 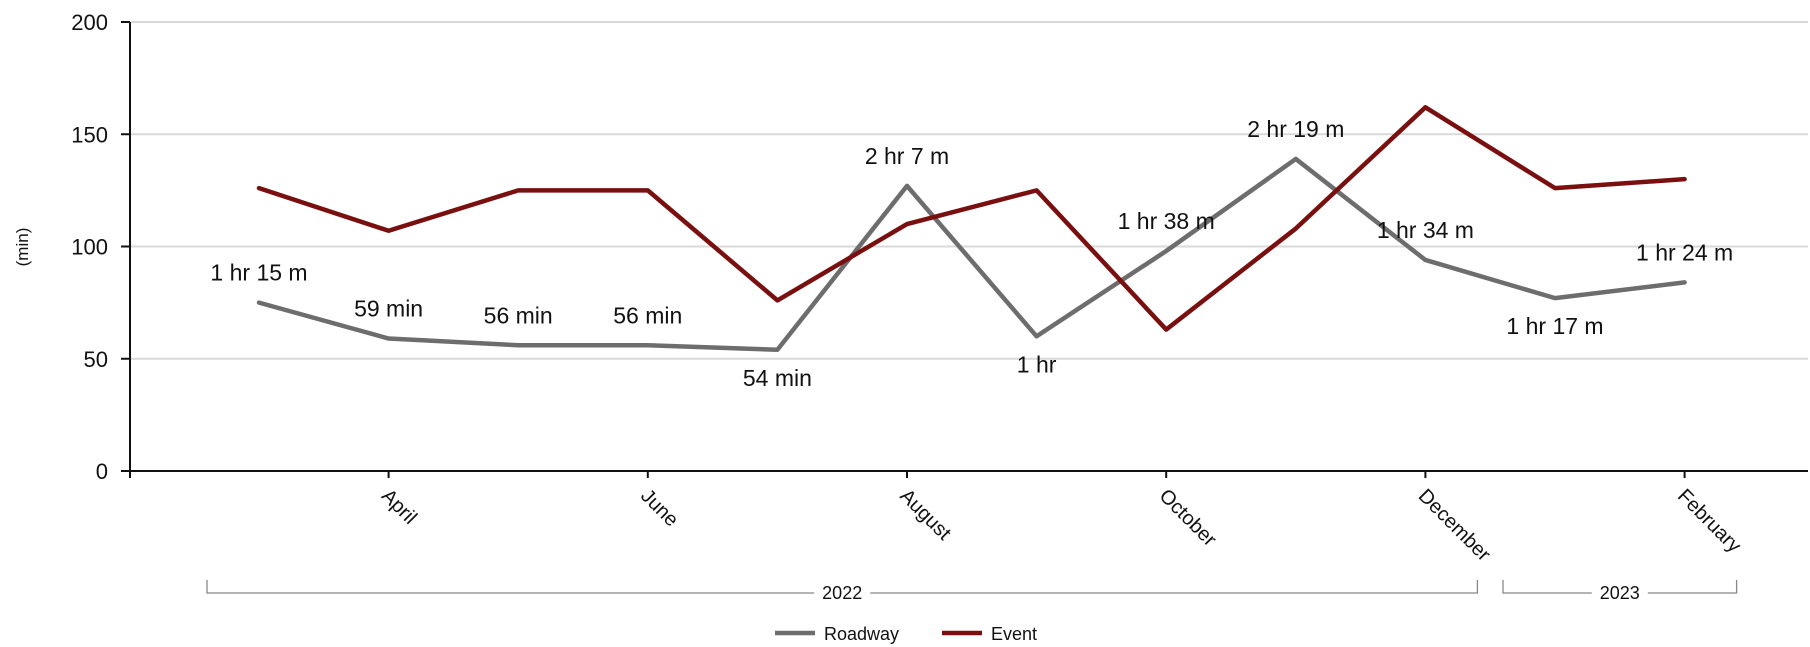 What do you see at coordinates (22, 247) in the screenshot?
I see `y-axis-label: (min)` at bounding box center [22, 247].